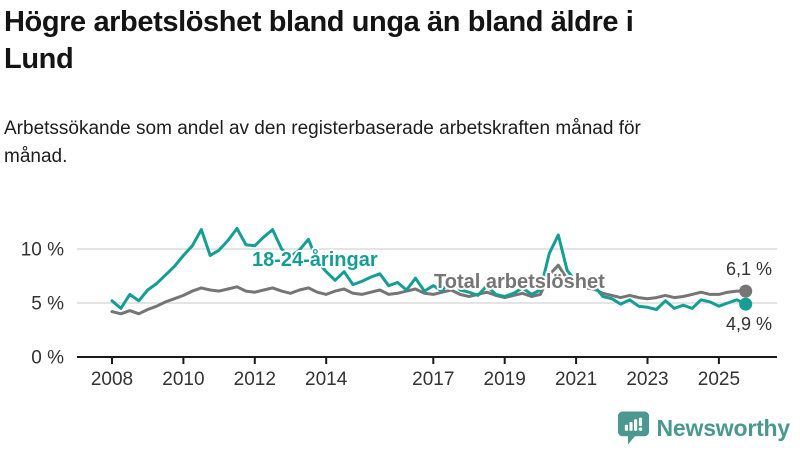 The image size is (800, 450). Describe the element at coordinates (47, 304) in the screenshot. I see `svg-text: 5 %` at that location.